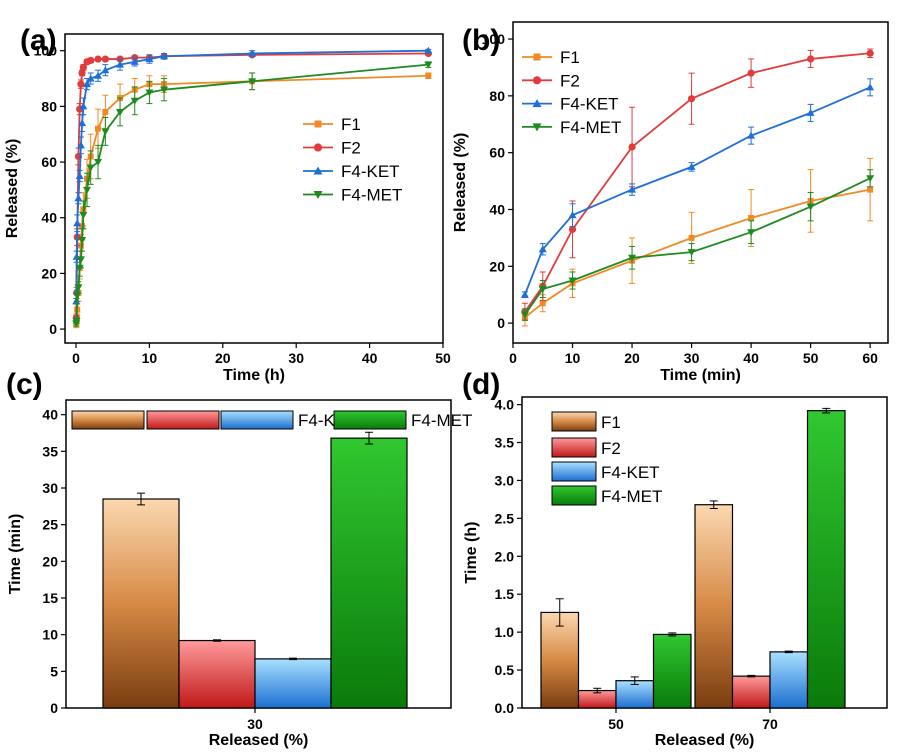  Describe the element at coordinates (150, 358) in the screenshot. I see `x-tick-label: 10` at that location.